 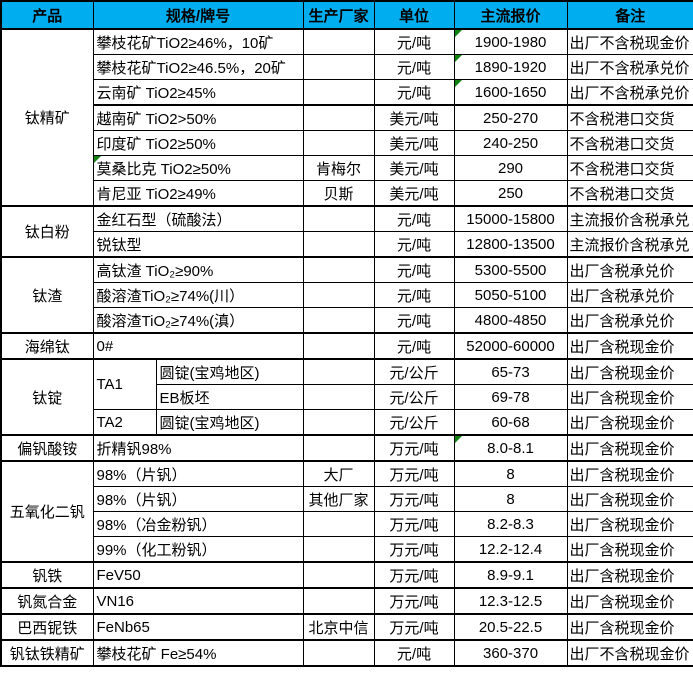 What do you see at coordinates (198, 601) in the screenshot?
I see `spec-cell: VN16` at bounding box center [198, 601].